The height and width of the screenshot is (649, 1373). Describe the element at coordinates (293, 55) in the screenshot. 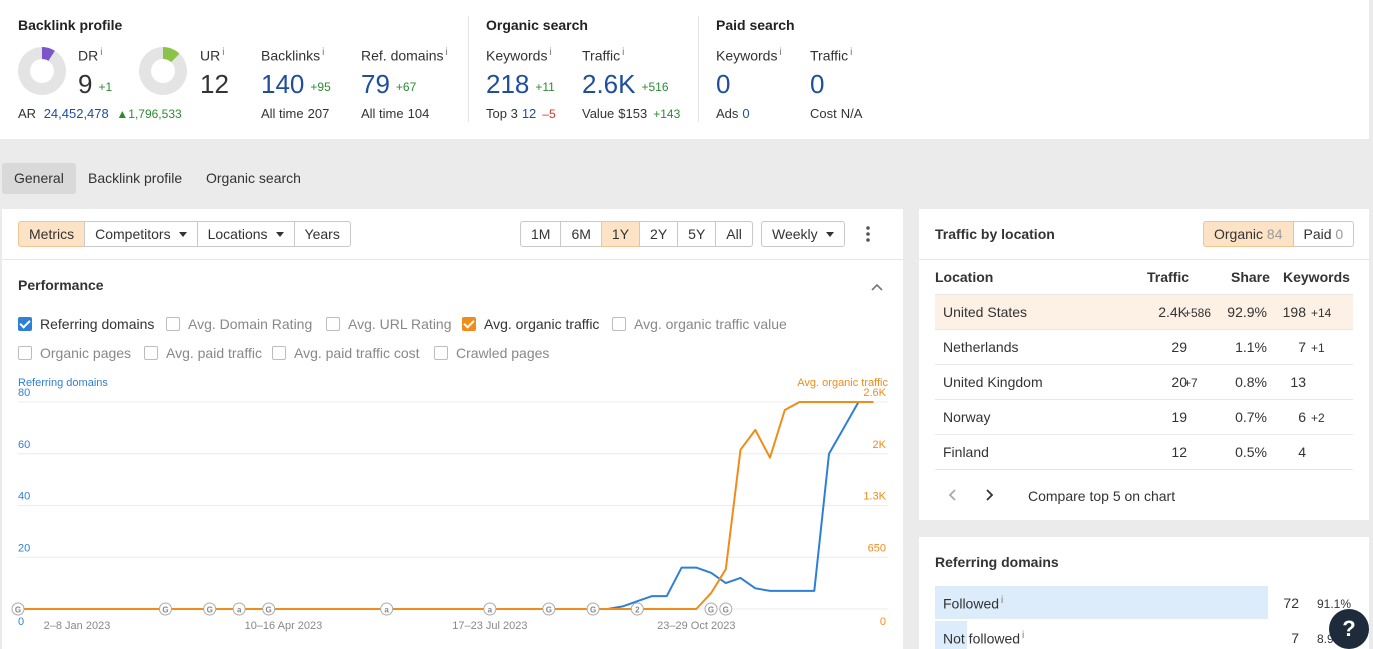

I see `backlinks-label: Backlinks i` at that location.